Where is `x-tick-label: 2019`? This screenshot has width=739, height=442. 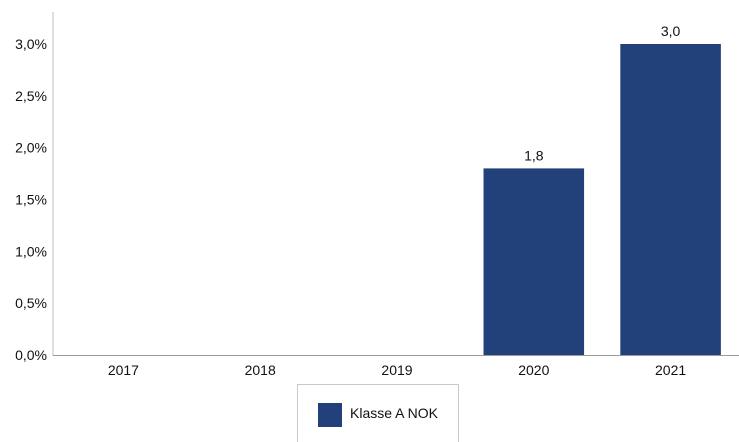
x-tick-label: 2019 is located at coordinates (396, 370).